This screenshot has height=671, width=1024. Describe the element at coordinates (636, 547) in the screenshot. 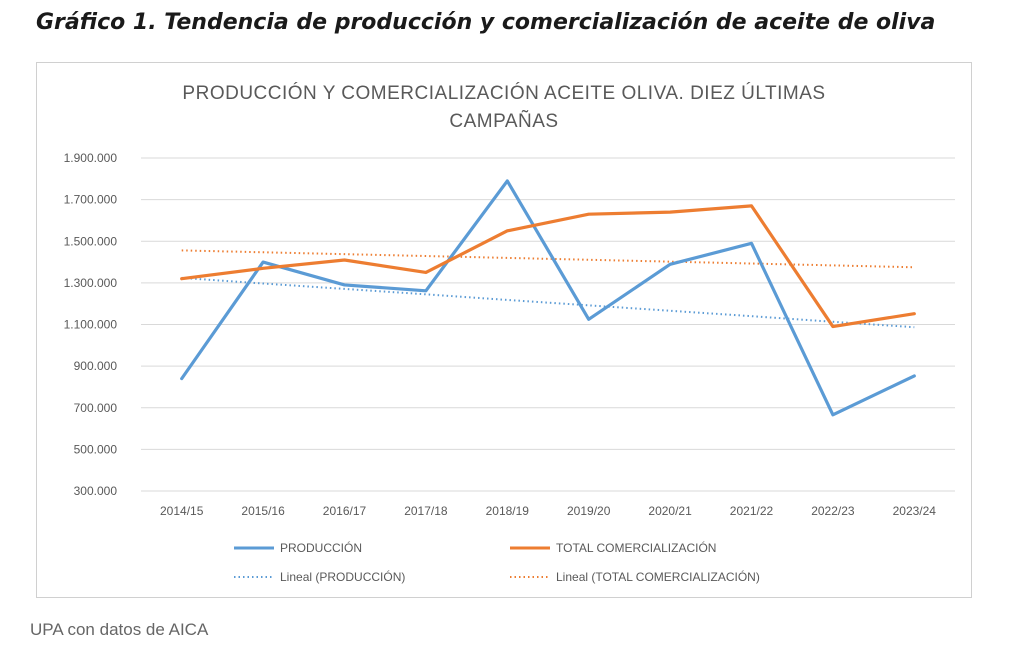

I see `legend-label: TOTAL COMERCIALIZACIÓN` at that location.